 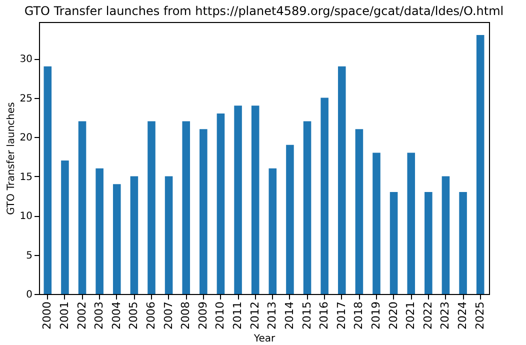 What do you see at coordinates (307, 316) in the screenshot?
I see `x-tick-label: 2015` at bounding box center [307, 316].